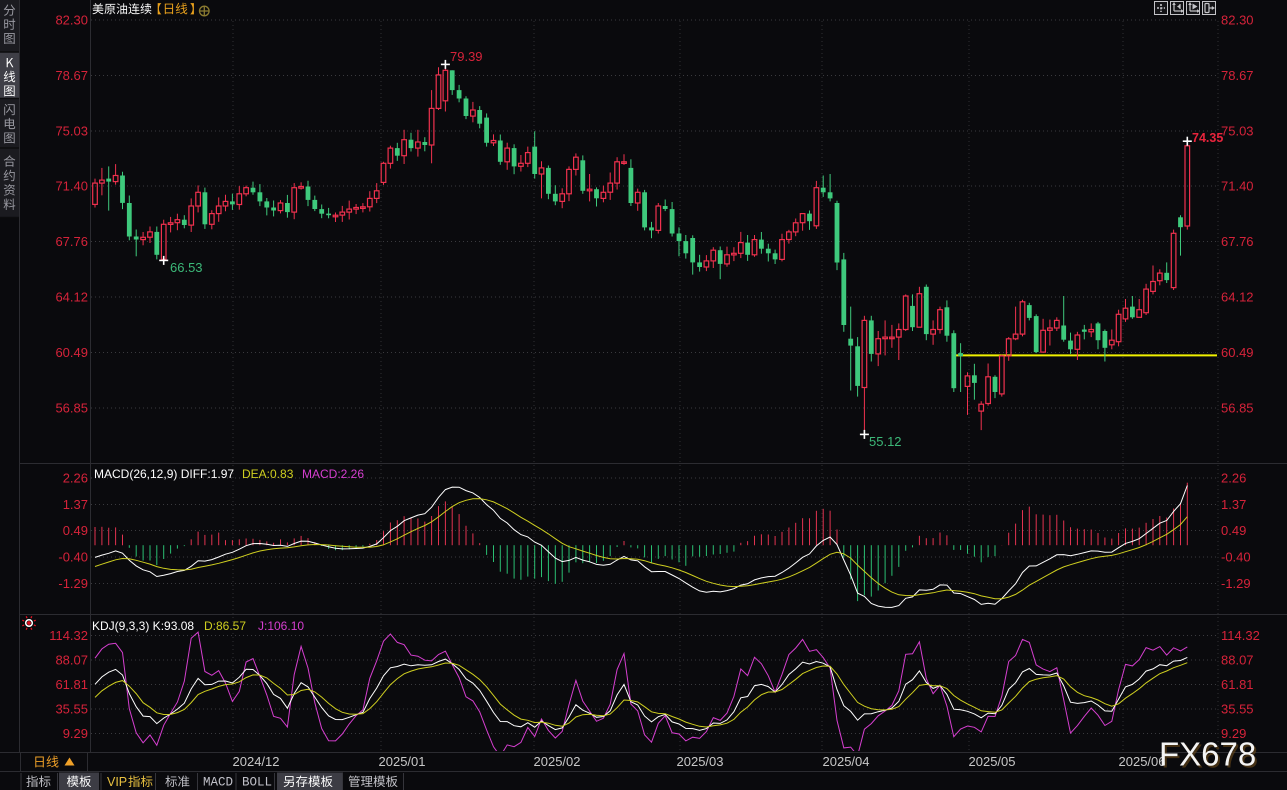 This screenshot has width=1287, height=790. What do you see at coordinates (885, 441) in the screenshot?
I see `svg-text: 55.12` at bounding box center [885, 441].